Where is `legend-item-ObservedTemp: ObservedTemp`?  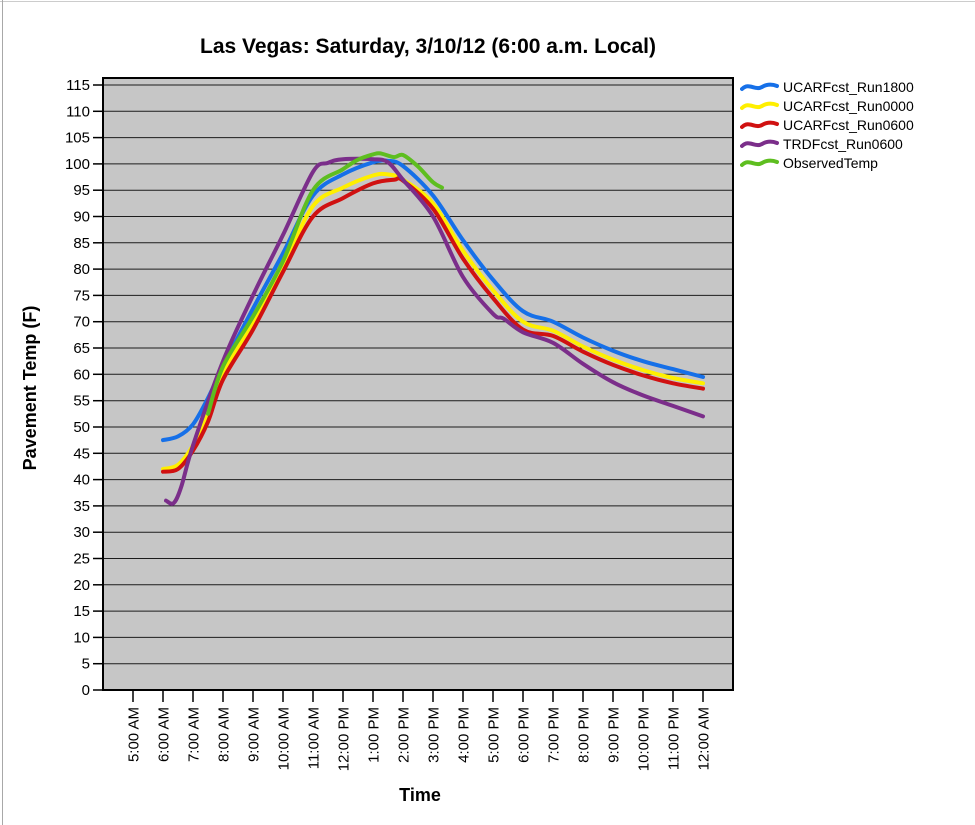 legend-item-ObservedTemp: ObservedTemp is located at coordinates (827, 162).